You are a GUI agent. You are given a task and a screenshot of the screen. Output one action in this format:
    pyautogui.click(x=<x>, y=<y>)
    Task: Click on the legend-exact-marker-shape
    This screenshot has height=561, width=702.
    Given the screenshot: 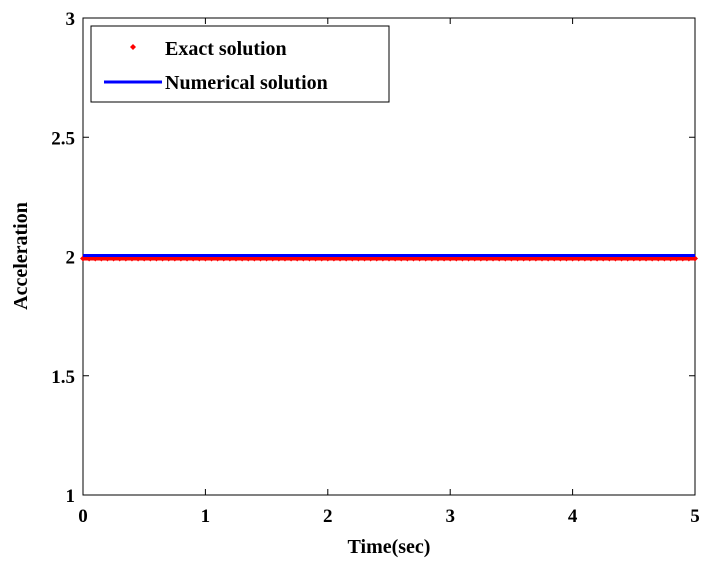 What is the action you would take?
    pyautogui.click(x=133, y=47)
    